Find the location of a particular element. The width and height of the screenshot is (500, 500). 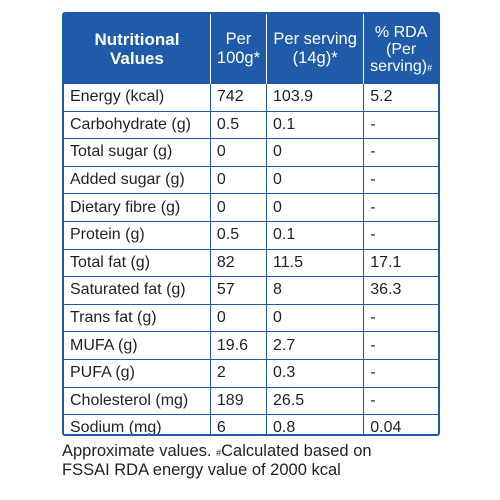

per-serving-cell: 0.8 is located at coordinates (315, 424).